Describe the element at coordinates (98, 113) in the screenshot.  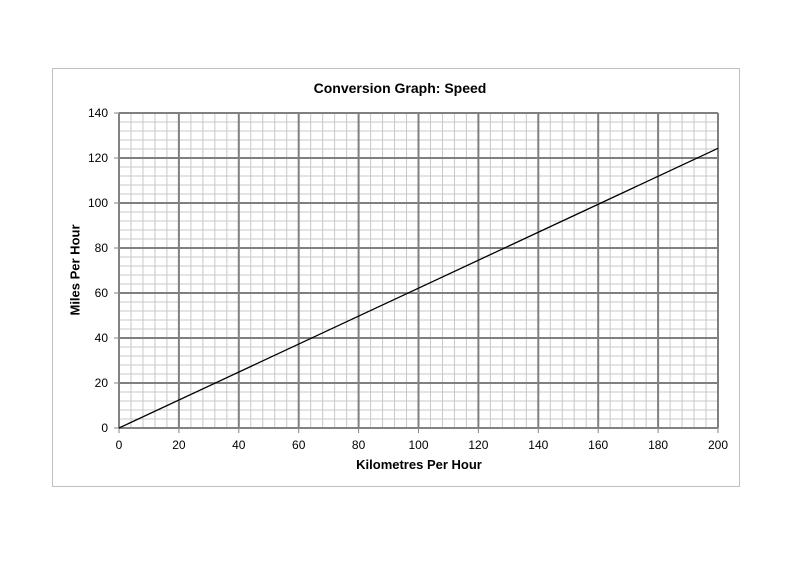
I see `y-tick-label: 140` at that location.